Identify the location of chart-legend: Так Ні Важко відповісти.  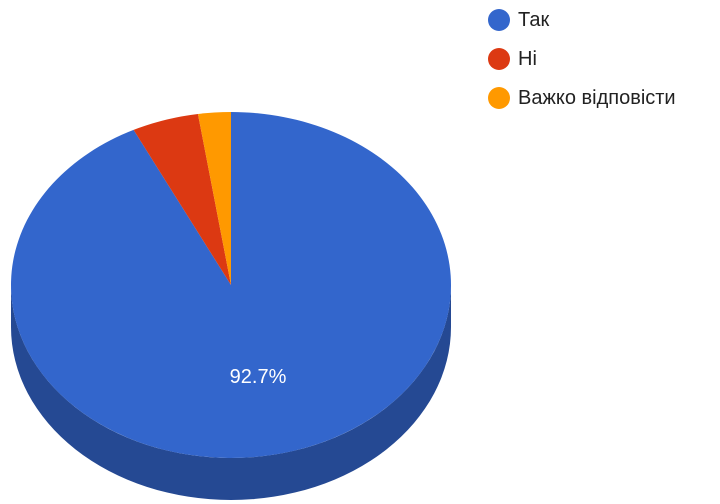
(582, 66).